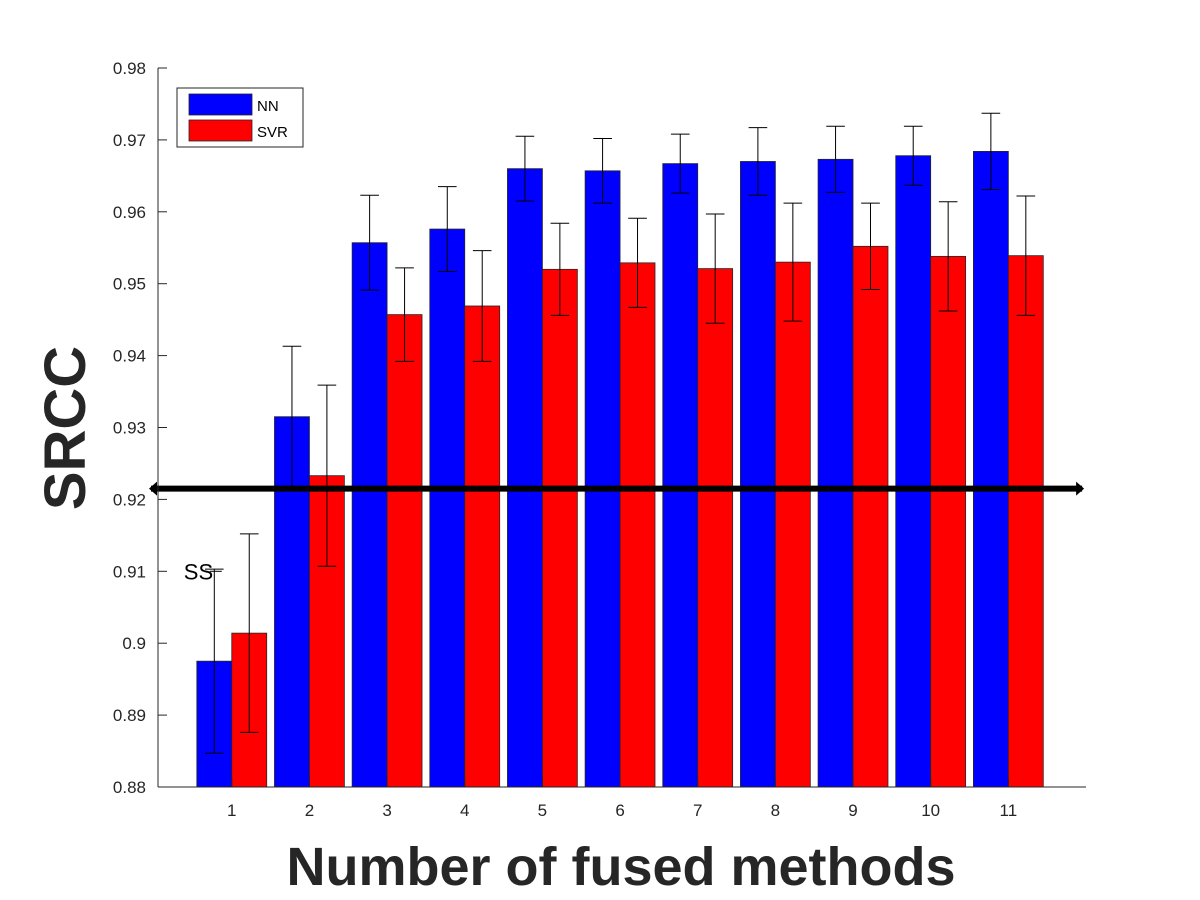 This screenshot has height=900, width=1200. I want to click on y-tick-label: 0.91, so click(129, 571).